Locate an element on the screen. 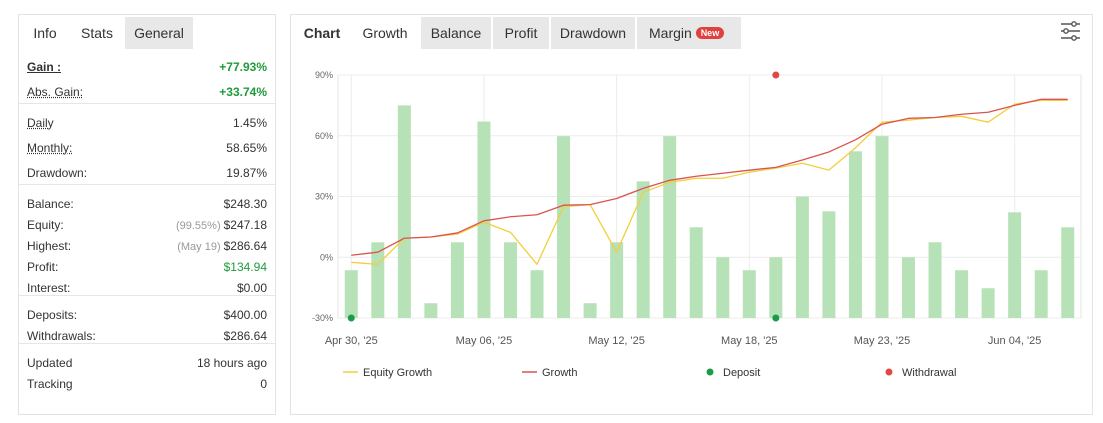 The height and width of the screenshot is (423, 1103). stat-value-wrap: 1.45% is located at coordinates (250, 123).